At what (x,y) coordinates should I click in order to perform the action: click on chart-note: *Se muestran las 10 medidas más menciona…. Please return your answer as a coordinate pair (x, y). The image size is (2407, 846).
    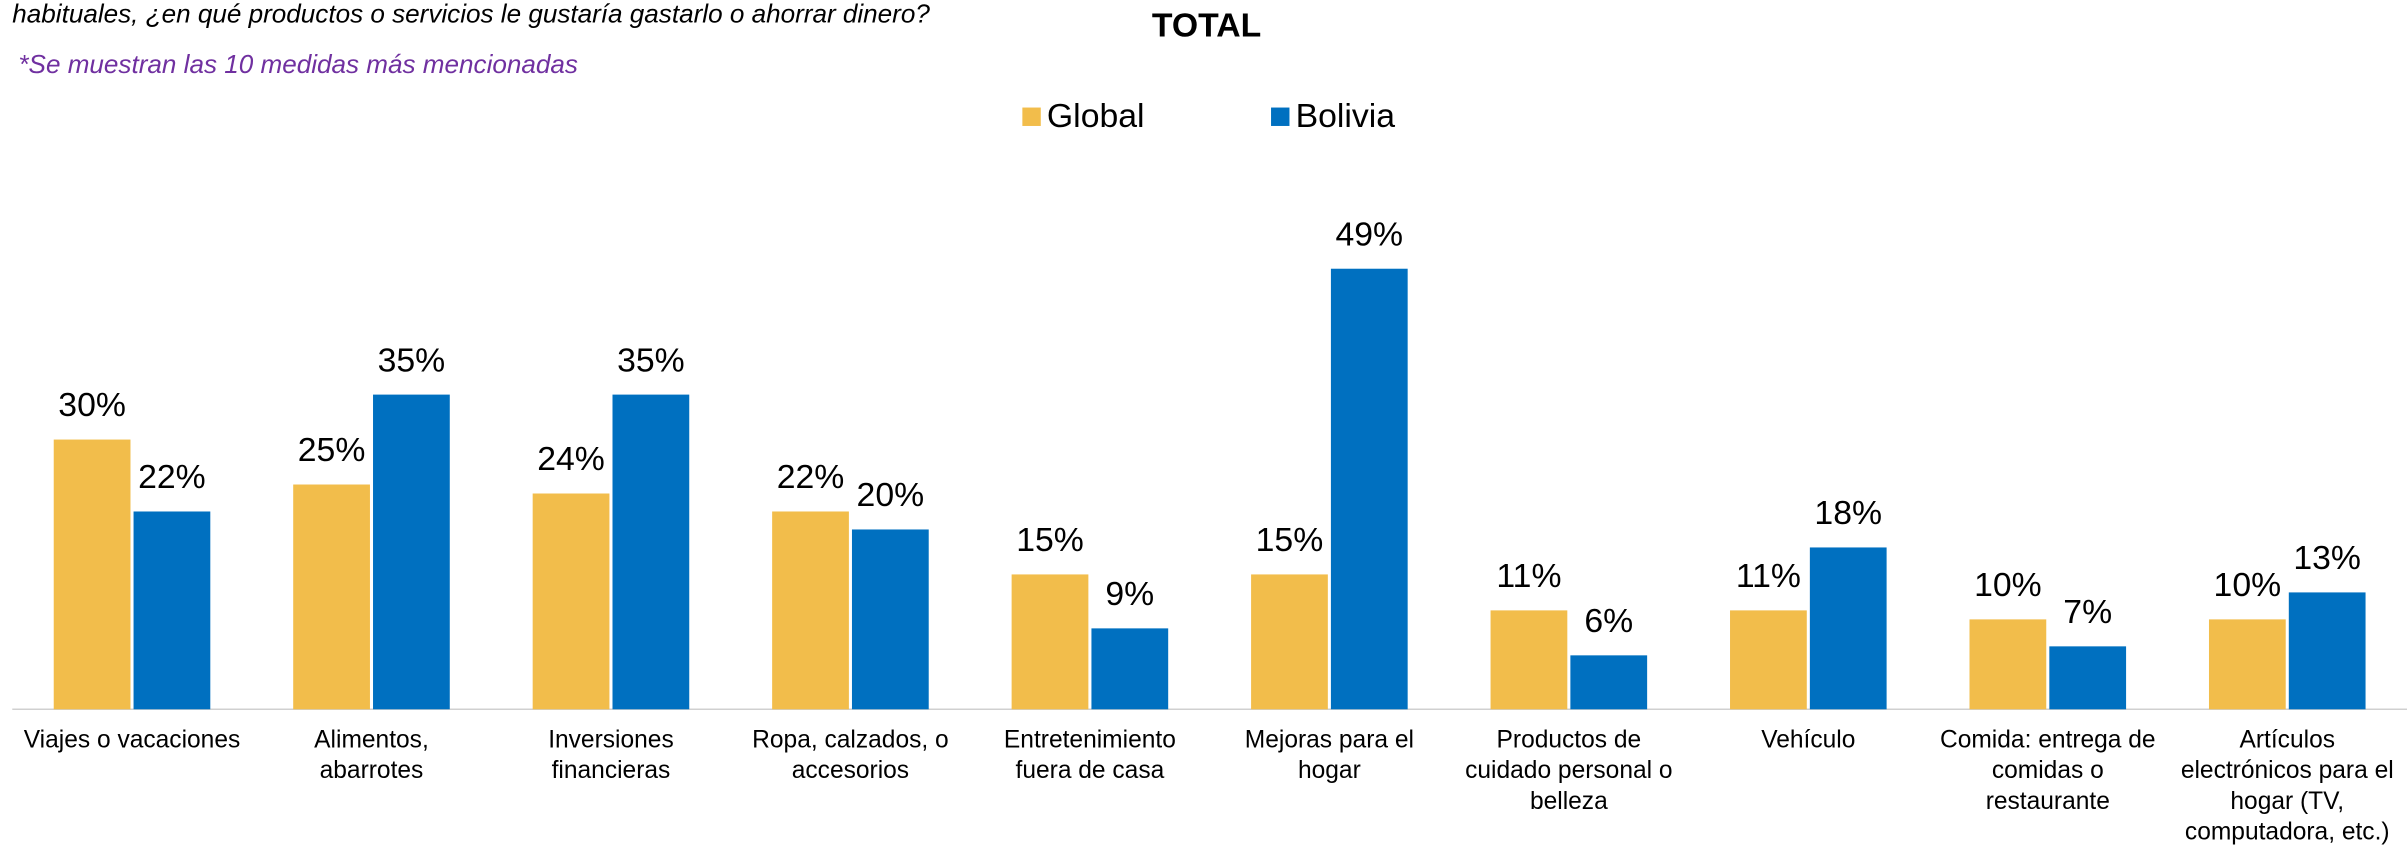
    Looking at the image, I should click on (298, 64).